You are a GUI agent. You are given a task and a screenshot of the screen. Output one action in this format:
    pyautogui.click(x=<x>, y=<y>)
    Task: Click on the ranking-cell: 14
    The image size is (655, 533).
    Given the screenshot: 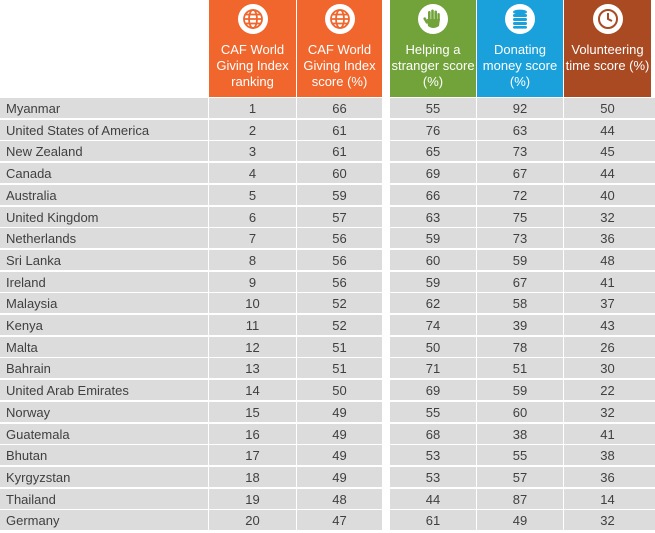 What is the action you would take?
    pyautogui.click(x=252, y=391)
    